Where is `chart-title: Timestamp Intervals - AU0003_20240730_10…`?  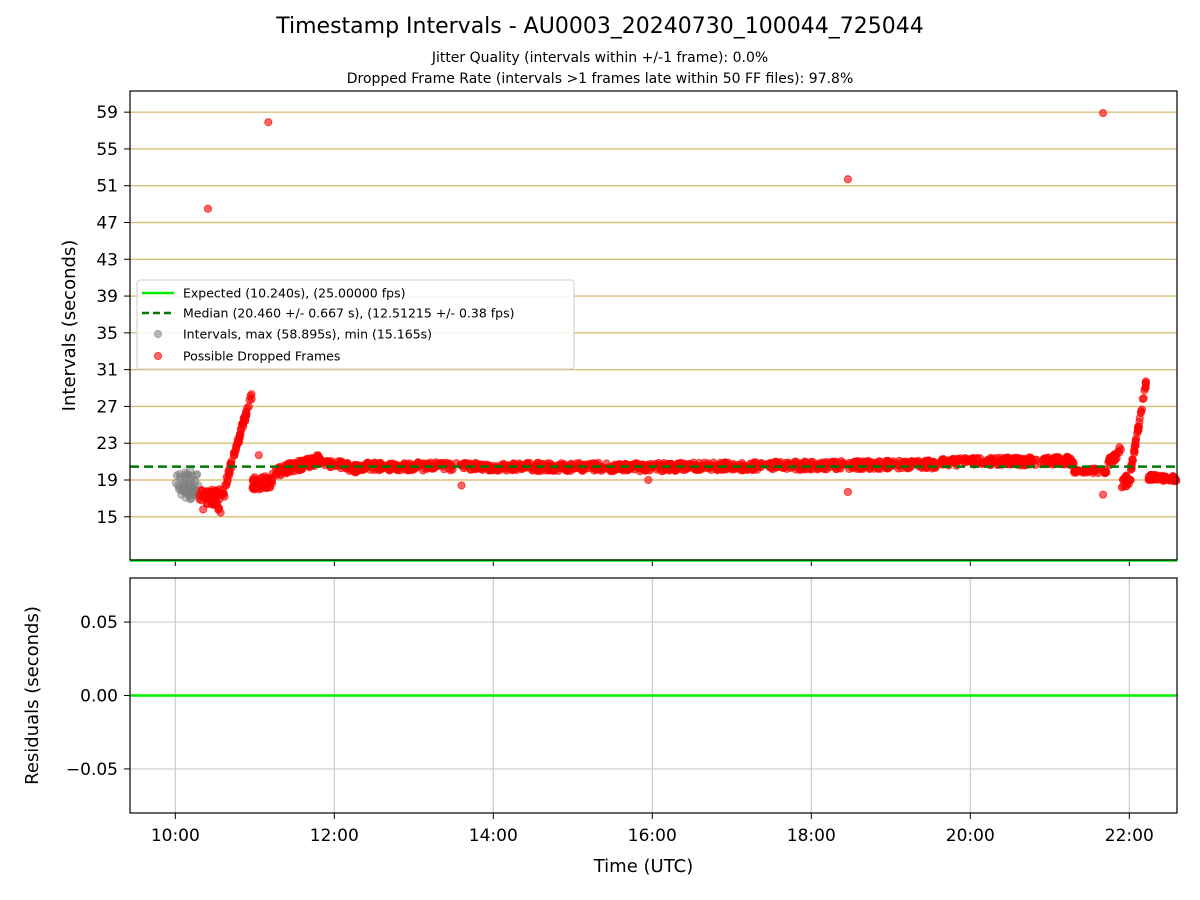 chart-title: Timestamp Intervals - AU0003_20240730_10… is located at coordinates (600, 26).